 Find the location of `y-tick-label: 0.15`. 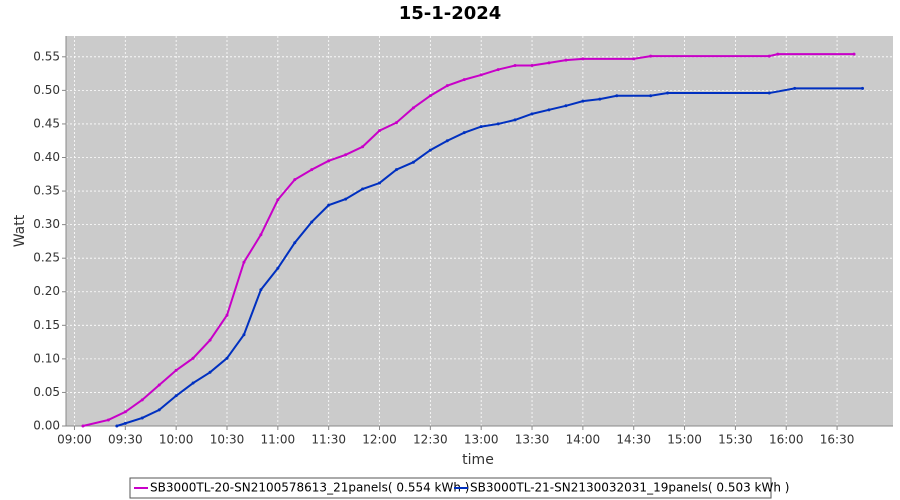

y-tick-label: 0.15 is located at coordinates (46, 325).